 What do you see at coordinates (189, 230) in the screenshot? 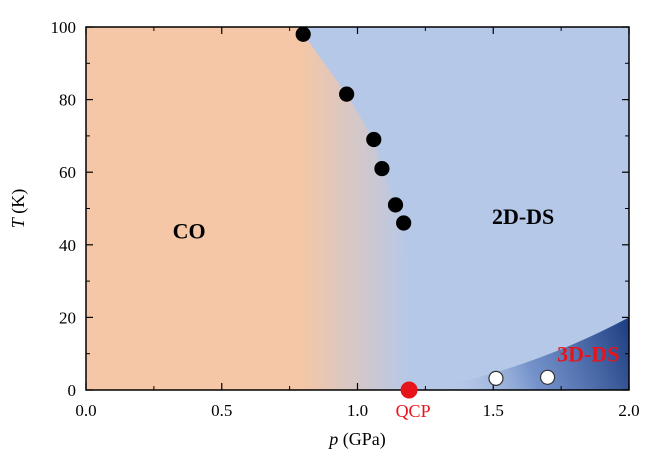
I see `region-label-co: CO` at bounding box center [189, 230].